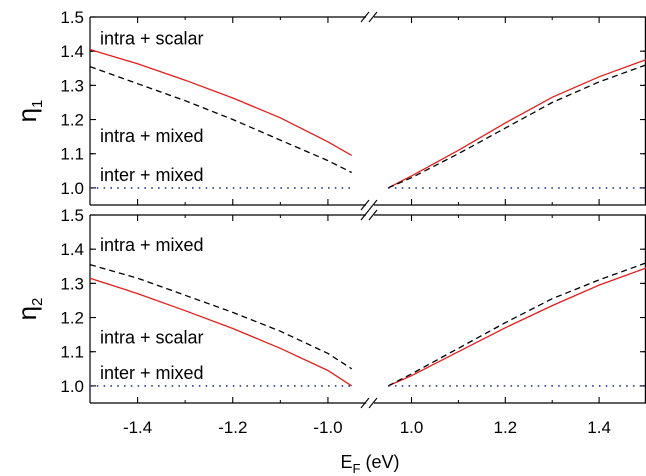 This screenshot has width=646, height=476. Describe the element at coordinates (379, 462) in the screenshot. I see `x-axis-label-unit: (eV)` at that location.